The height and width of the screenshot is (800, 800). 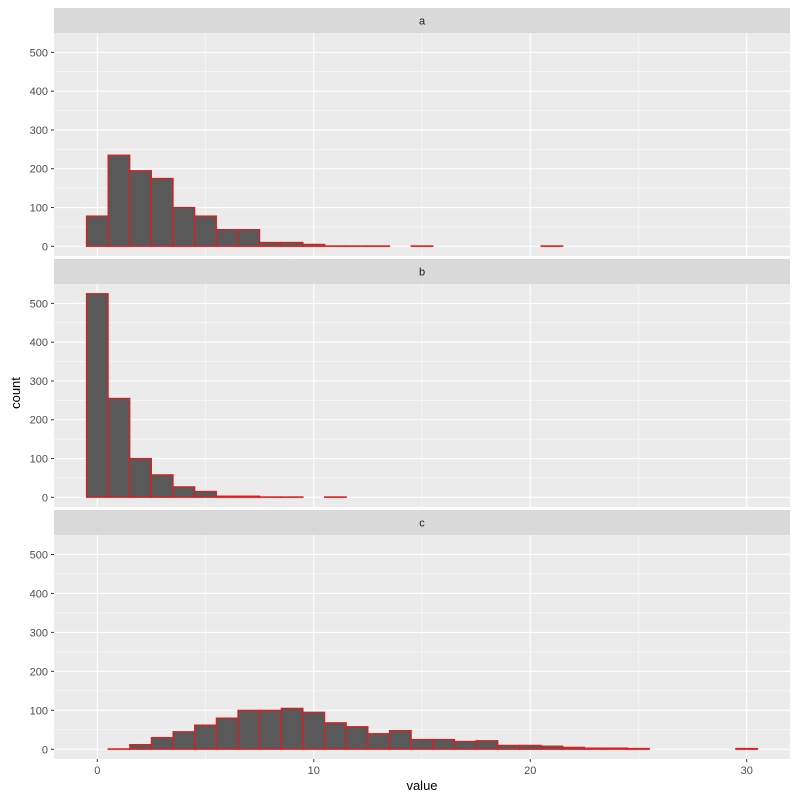 What do you see at coordinates (314, 771) in the screenshot?
I see `x-tick-label: 10` at bounding box center [314, 771].